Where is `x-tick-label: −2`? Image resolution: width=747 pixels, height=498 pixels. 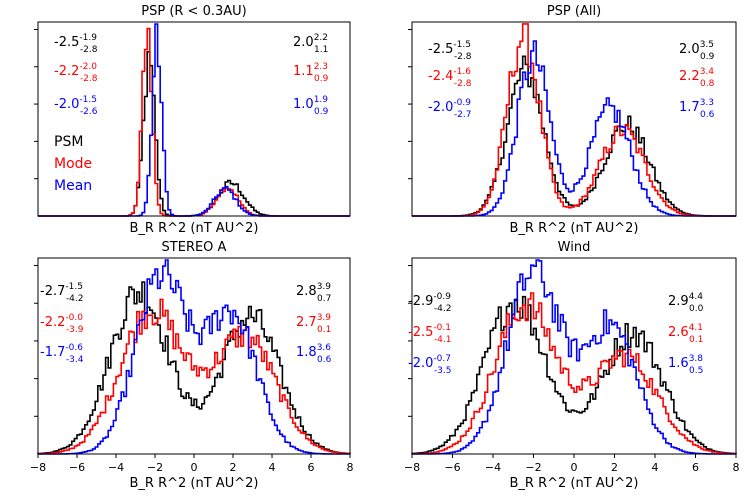 x-tick-label: −2 is located at coordinates (155, 467).